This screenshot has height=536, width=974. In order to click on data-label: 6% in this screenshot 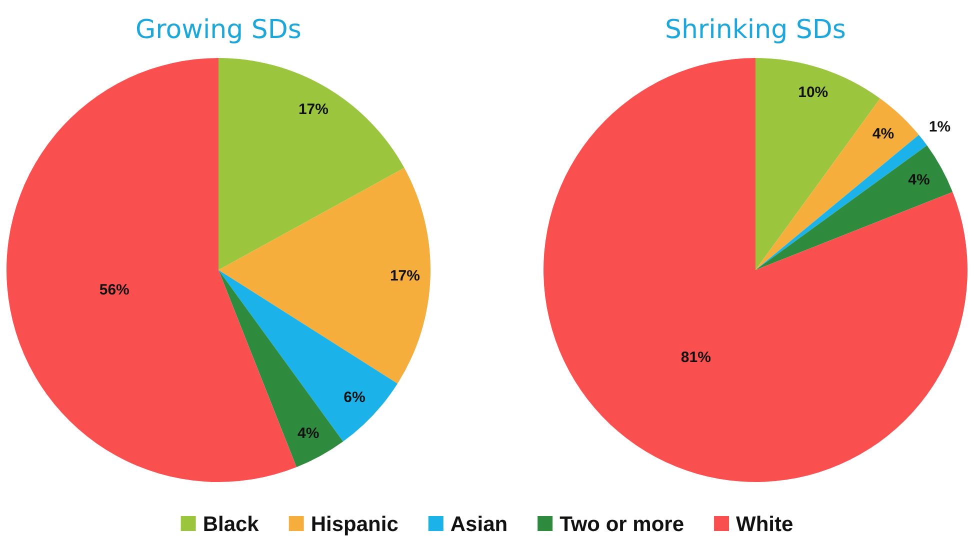, I will do `click(355, 397)`.